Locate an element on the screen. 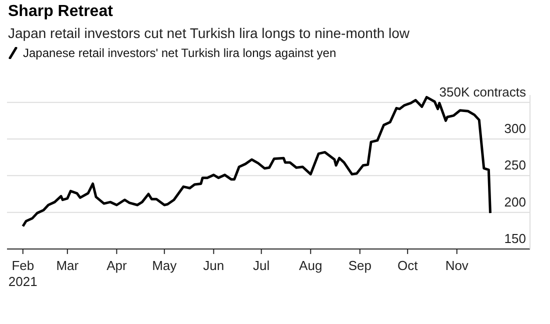 This screenshot has width=550, height=324. x-tick-label: Aug is located at coordinates (310, 265).